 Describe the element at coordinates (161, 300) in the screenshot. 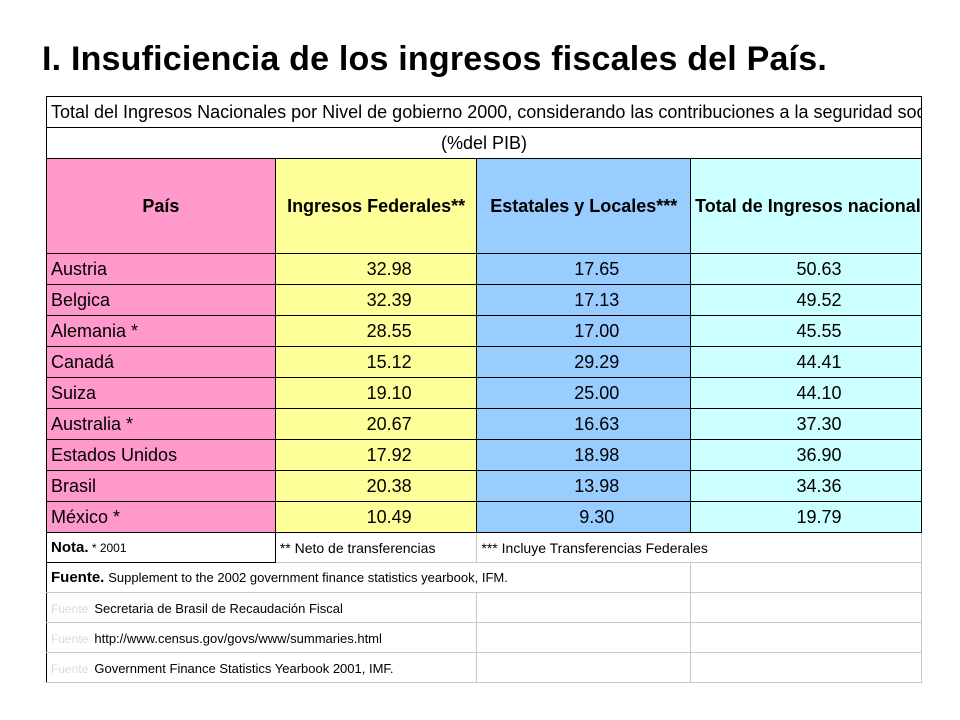

I see `country-cell: Belgica` at that location.